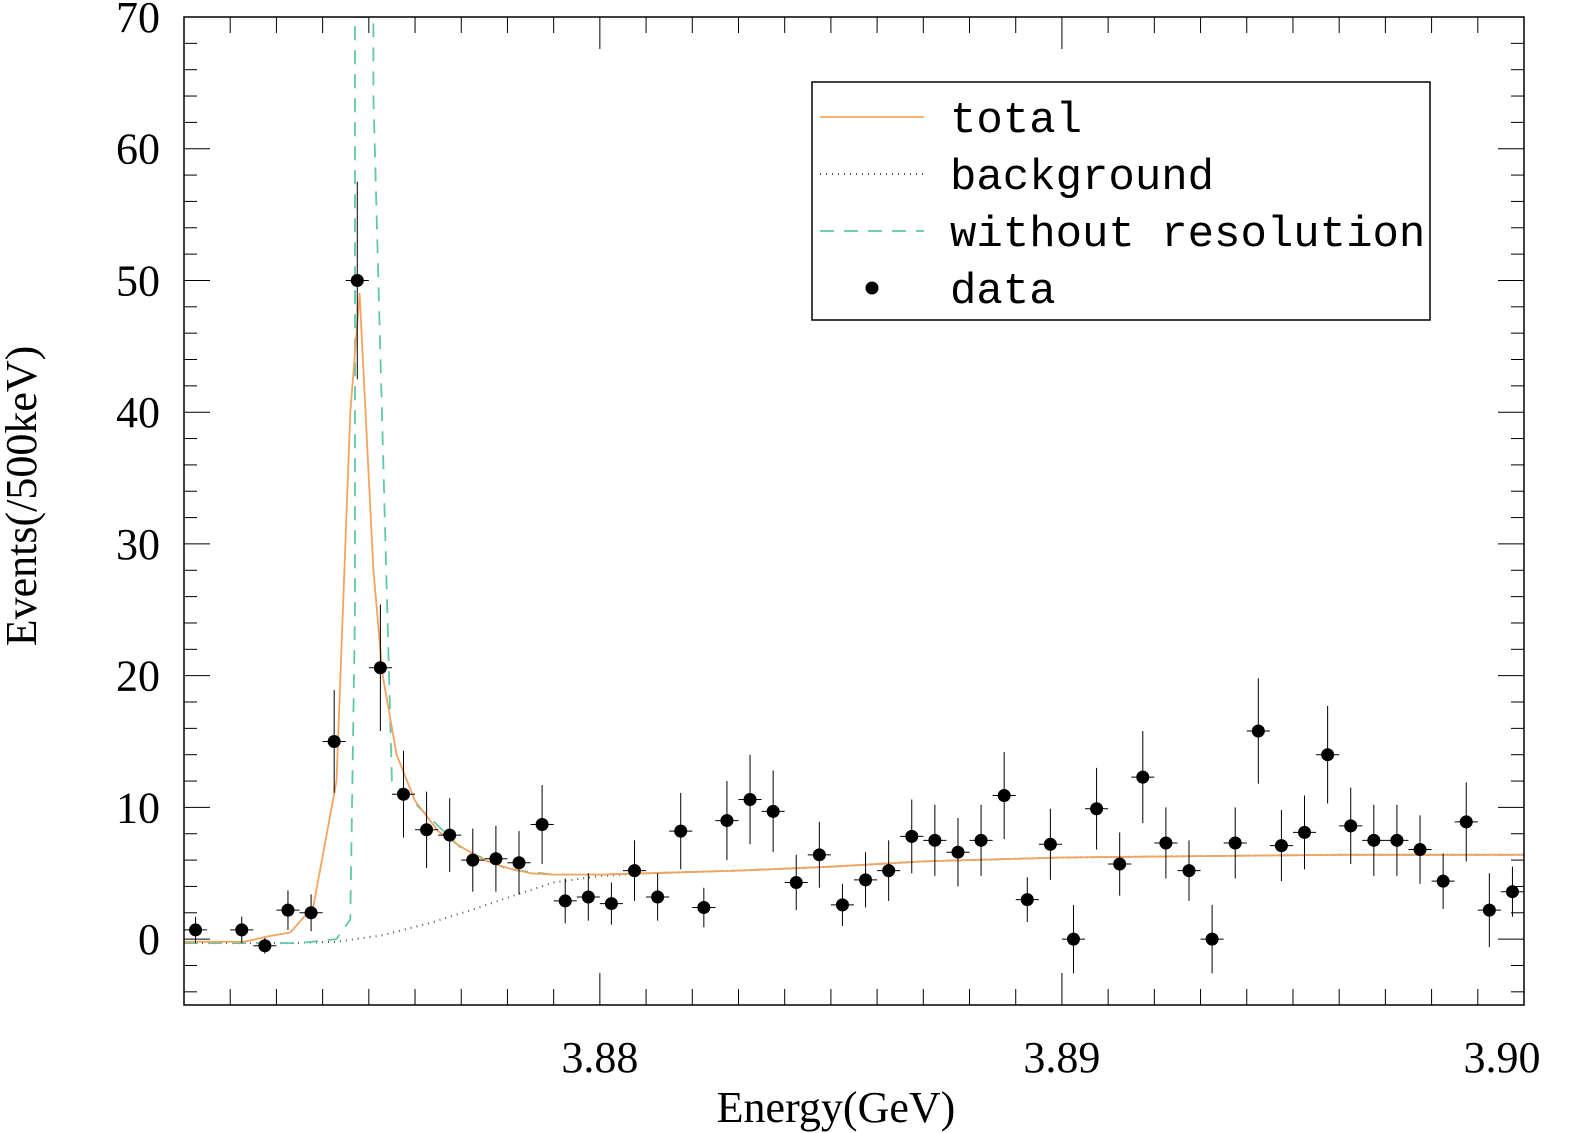 The image size is (1570, 1133). Describe the element at coordinates (138, 544) in the screenshot. I see `y-tick-label: 30` at that location.